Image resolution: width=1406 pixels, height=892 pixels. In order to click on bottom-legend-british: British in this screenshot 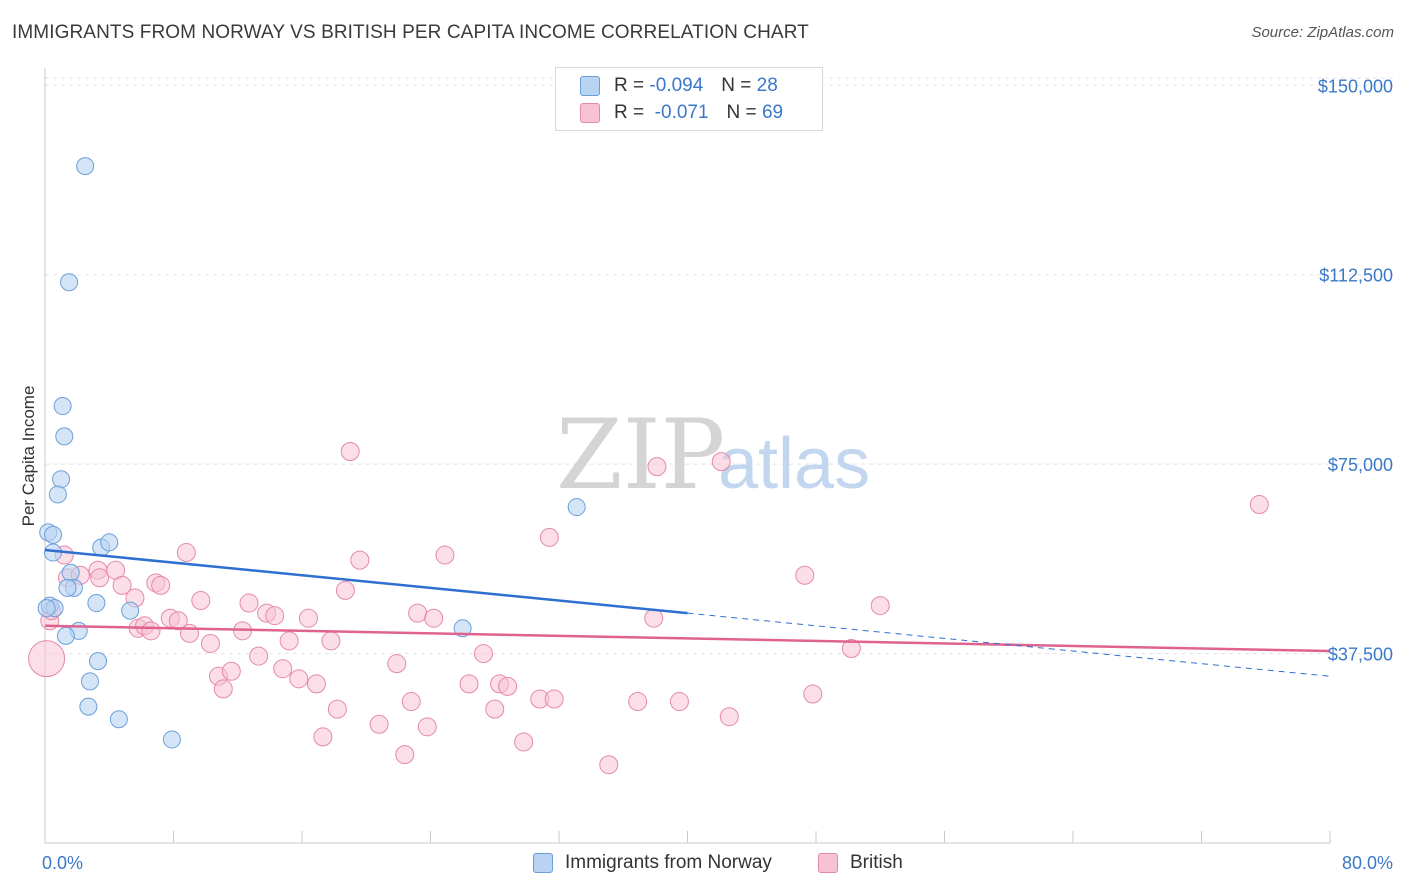, I will do `click(860, 863)`.